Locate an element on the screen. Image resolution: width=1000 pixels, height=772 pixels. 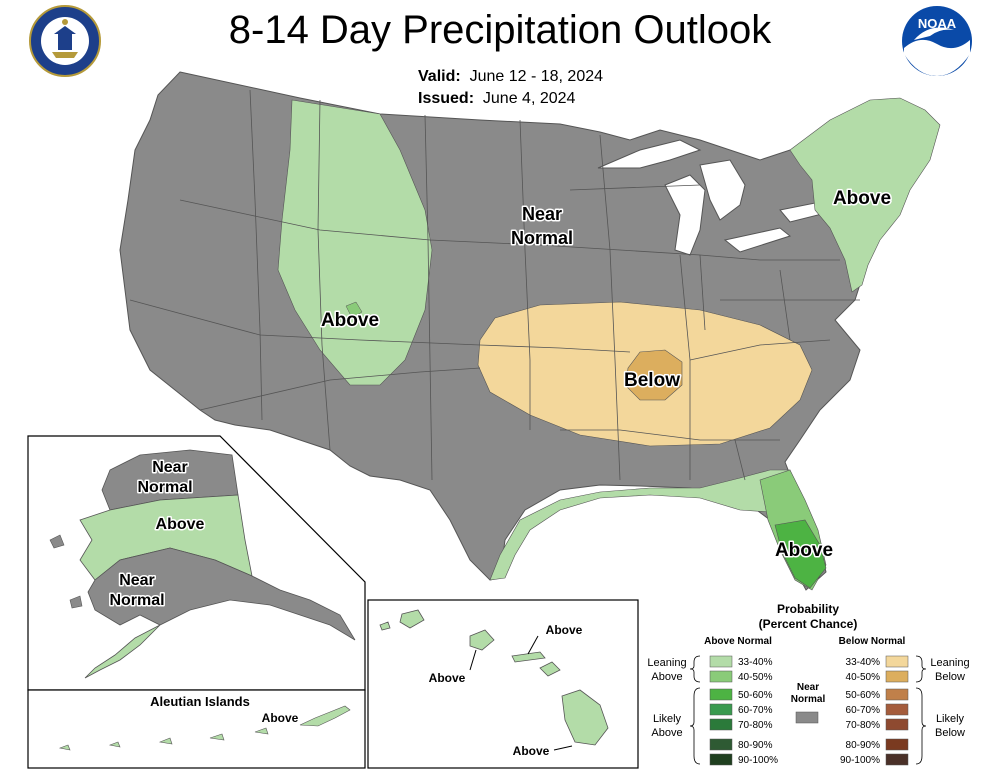
legend-near-normal-line2: Normal is located at coordinates (808, 699).